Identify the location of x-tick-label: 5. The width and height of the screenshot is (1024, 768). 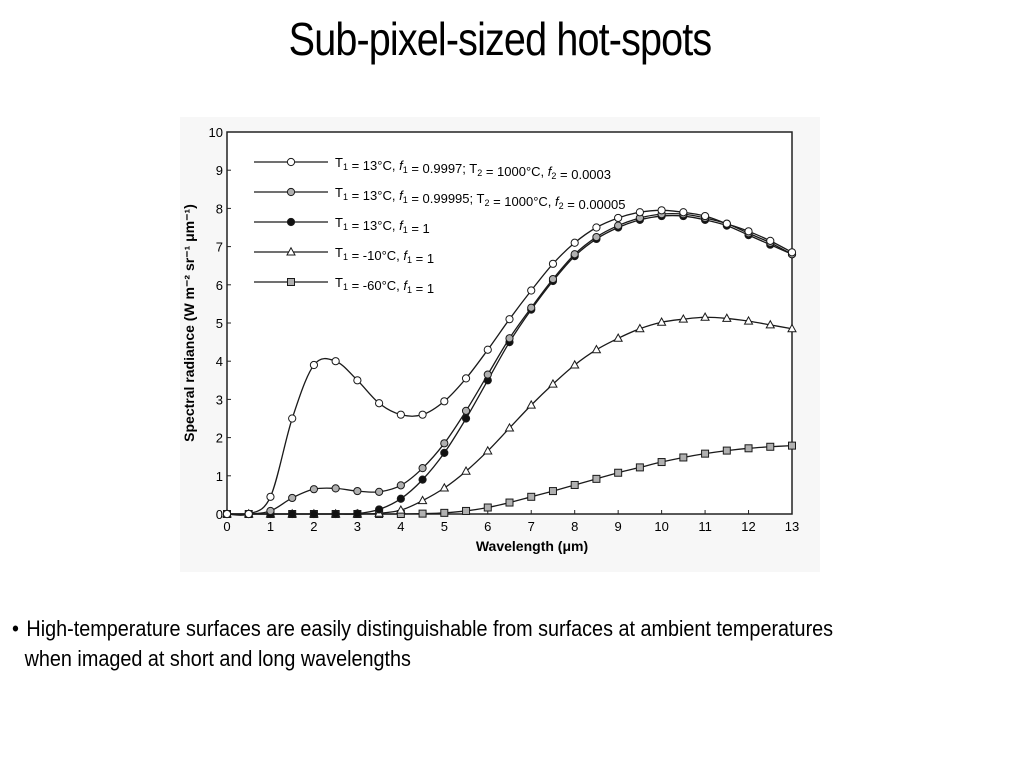
(444, 526).